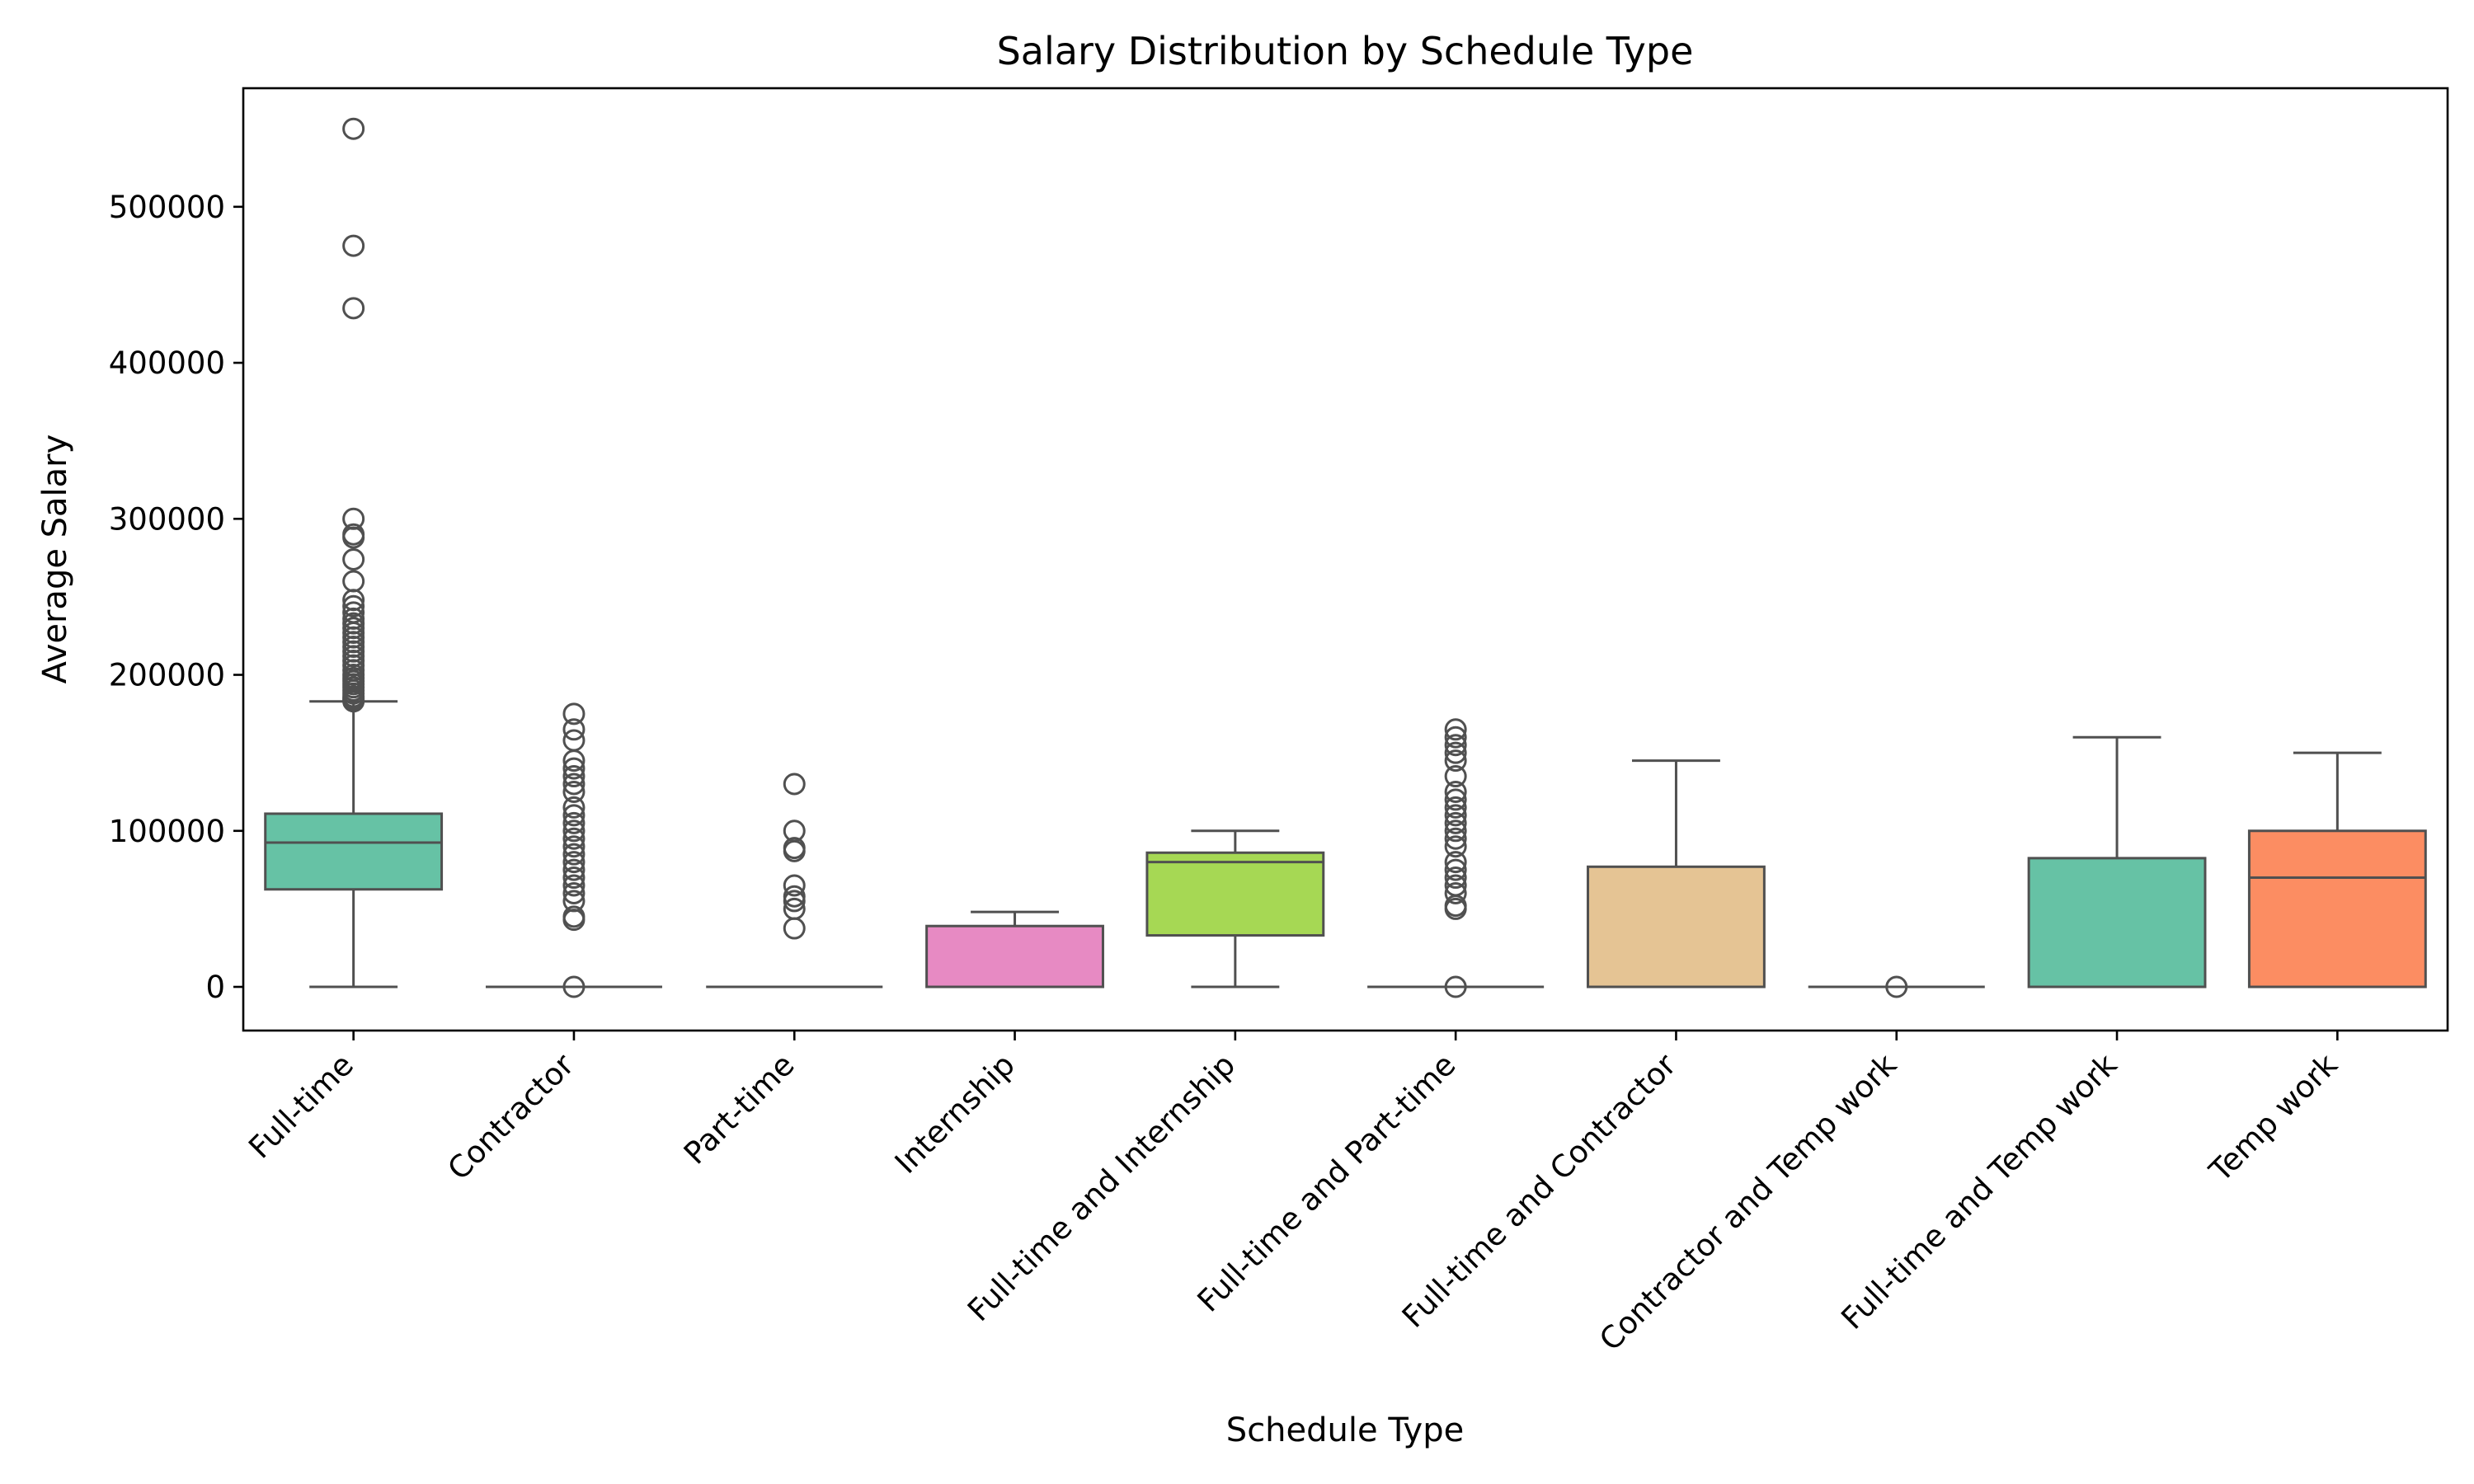  I want to click on y-tick-label: 400000, so click(167, 363).